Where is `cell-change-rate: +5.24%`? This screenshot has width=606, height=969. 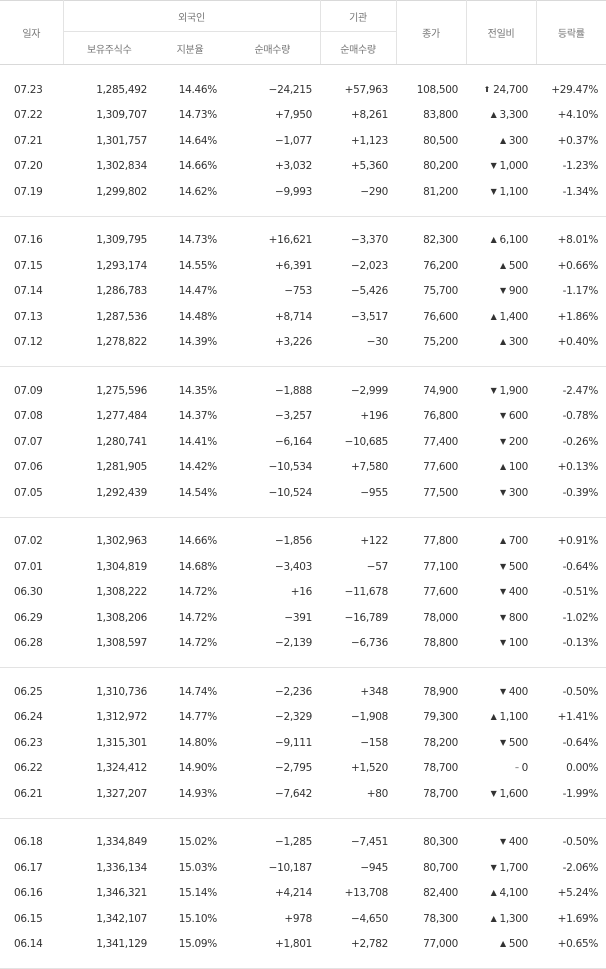 cell-change-rate: +5.24% is located at coordinates (571, 894).